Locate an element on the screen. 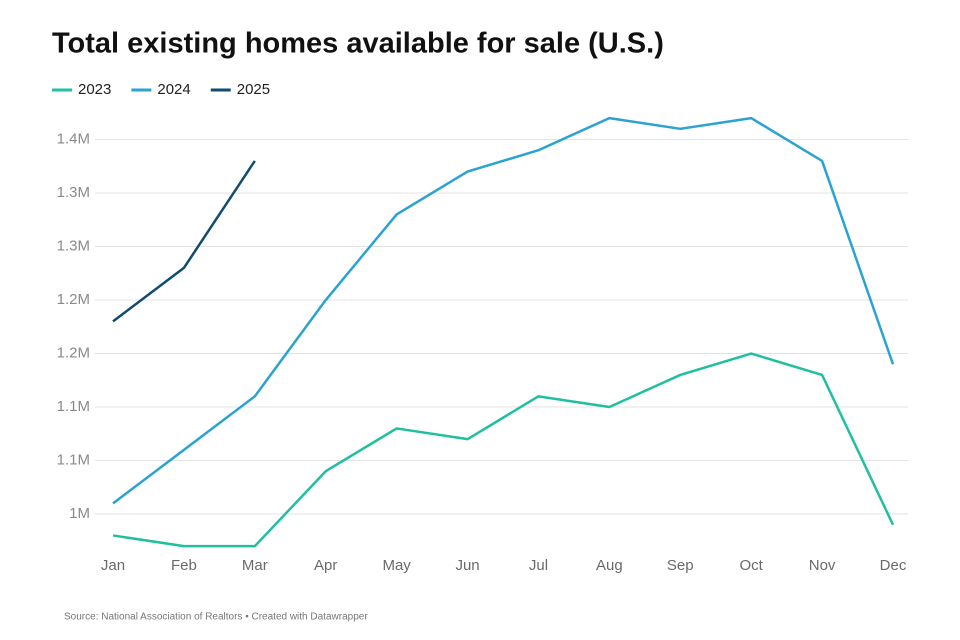 The width and height of the screenshot is (960, 640). x-tick-label: Oct is located at coordinates (752, 565).